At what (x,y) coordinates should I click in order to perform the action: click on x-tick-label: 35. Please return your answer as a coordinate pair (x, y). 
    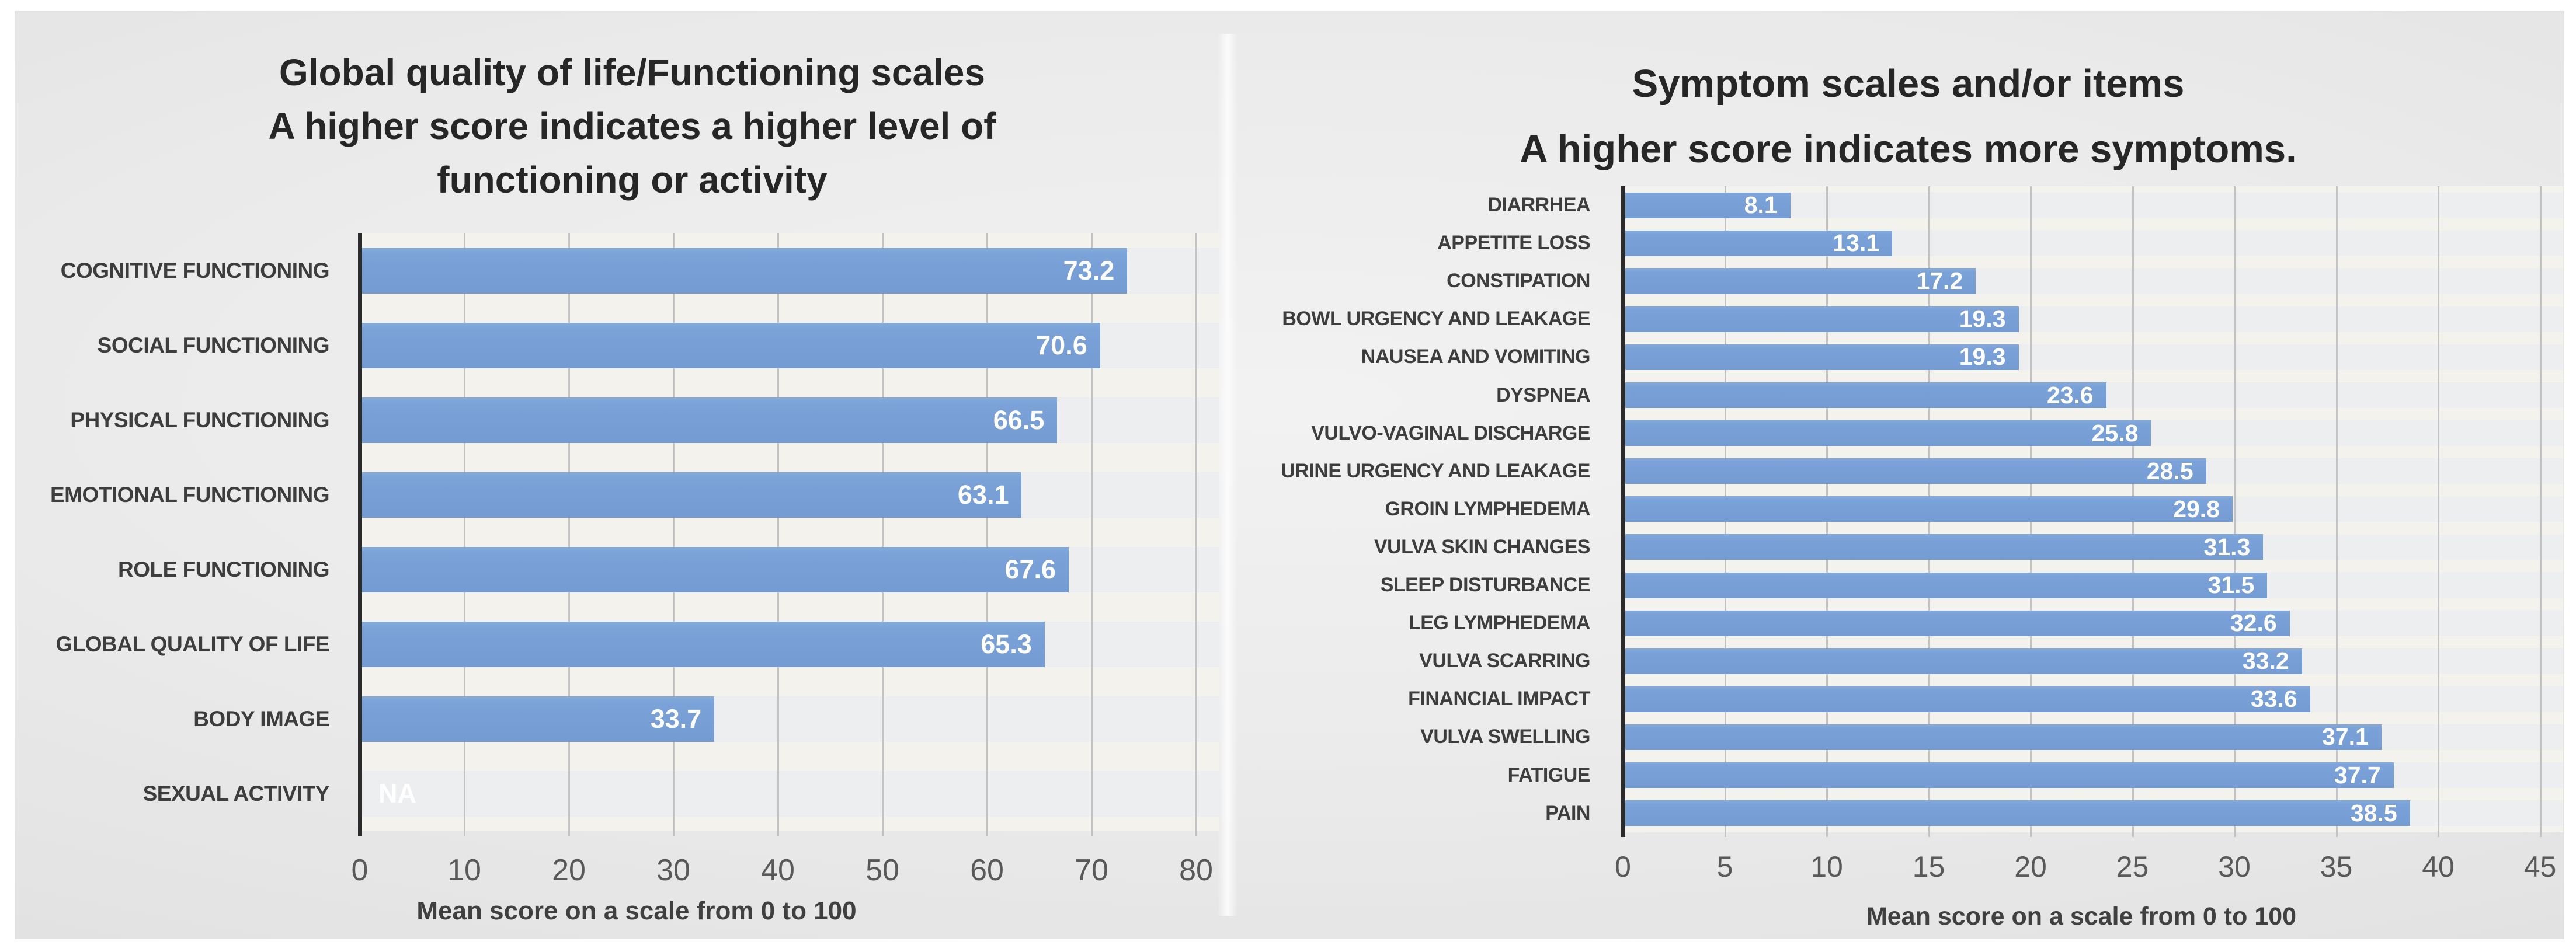
    Looking at the image, I should click on (2336, 866).